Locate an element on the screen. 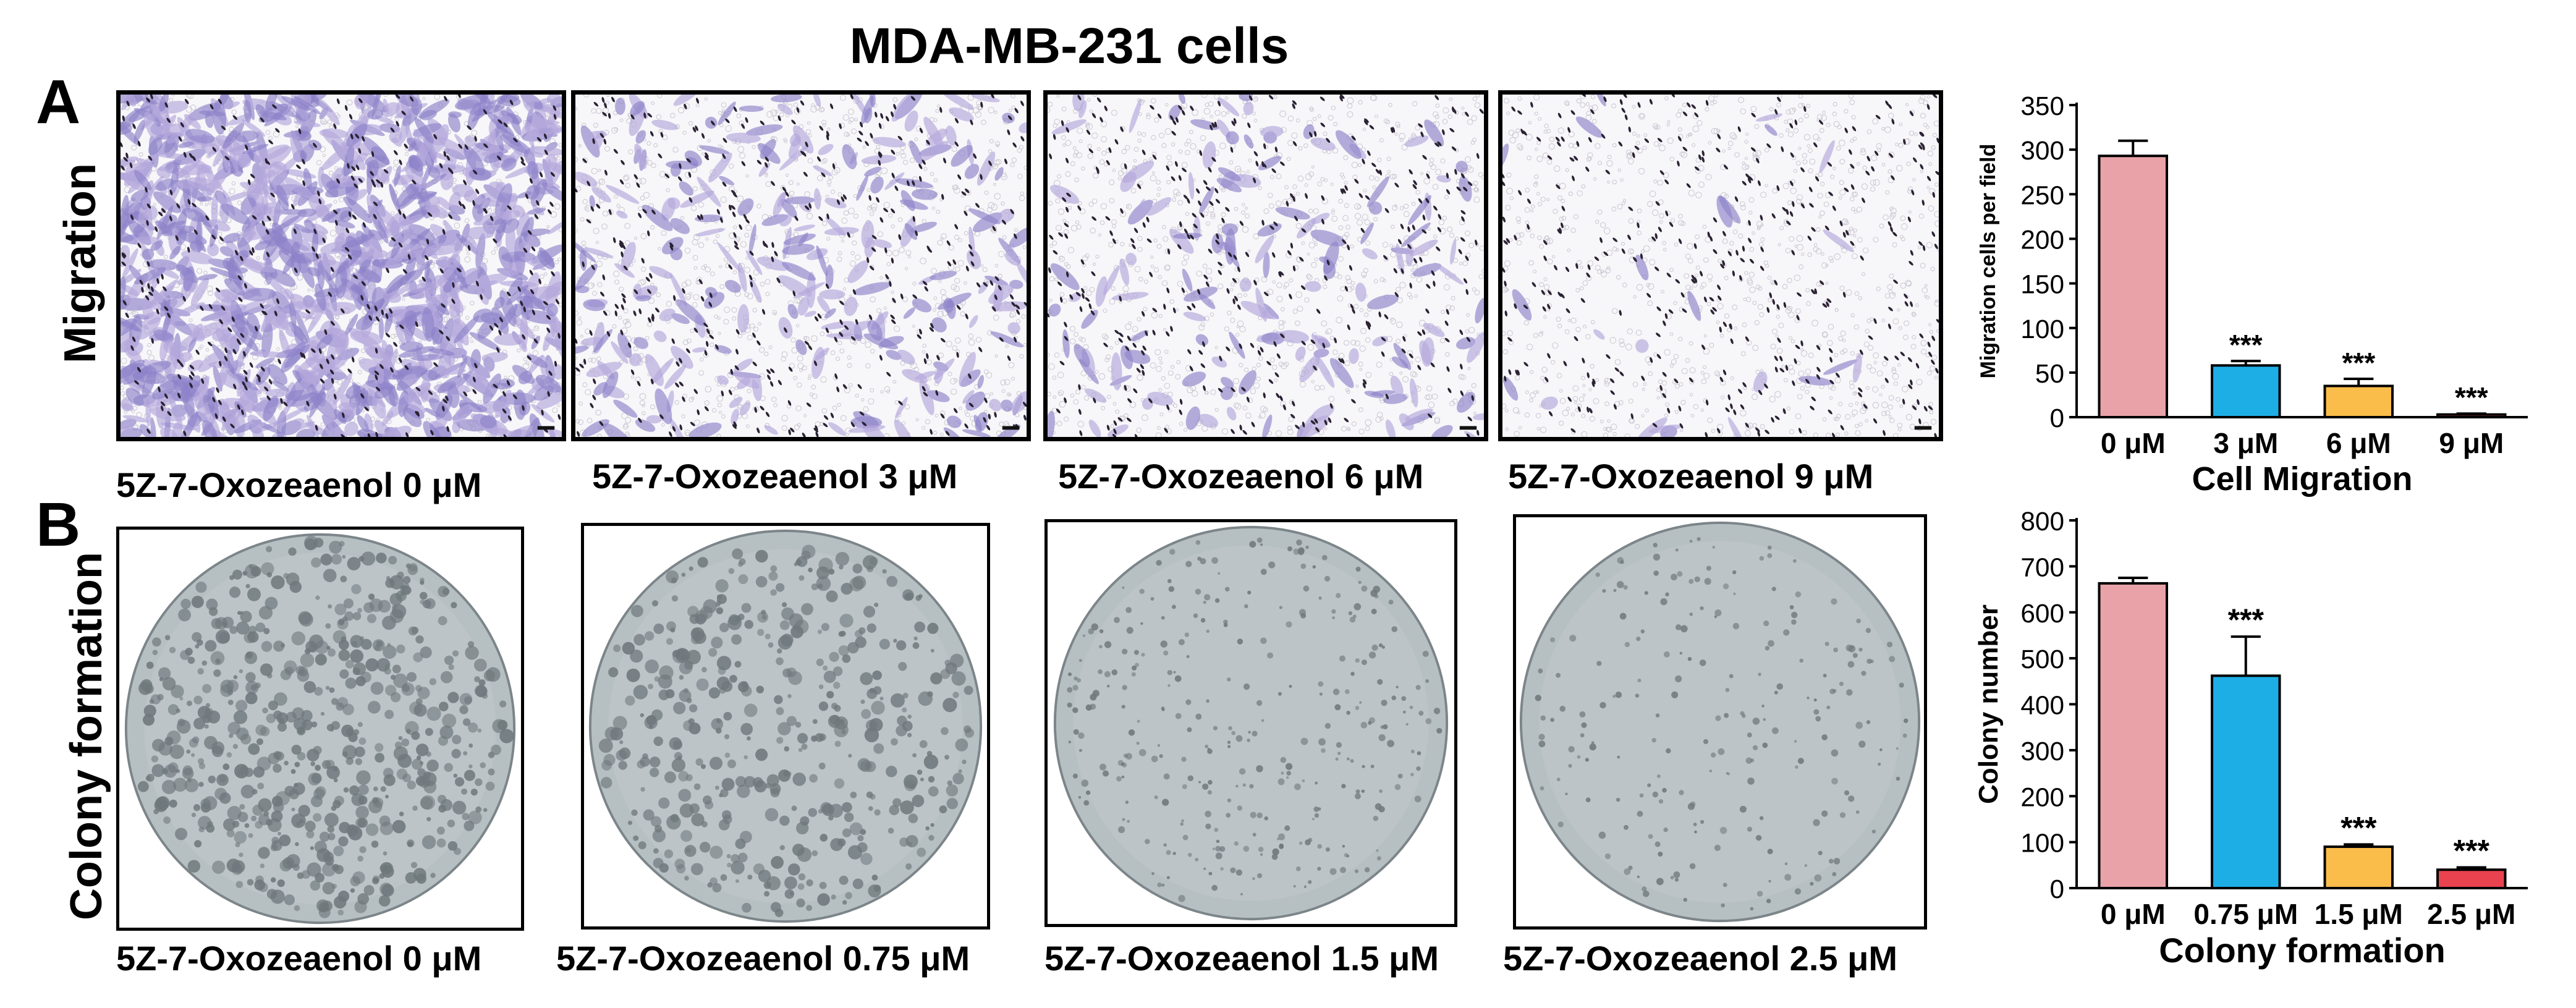 The height and width of the screenshot is (1008, 2576). y-tick-label-2: 200 is located at coordinates (2042, 797).